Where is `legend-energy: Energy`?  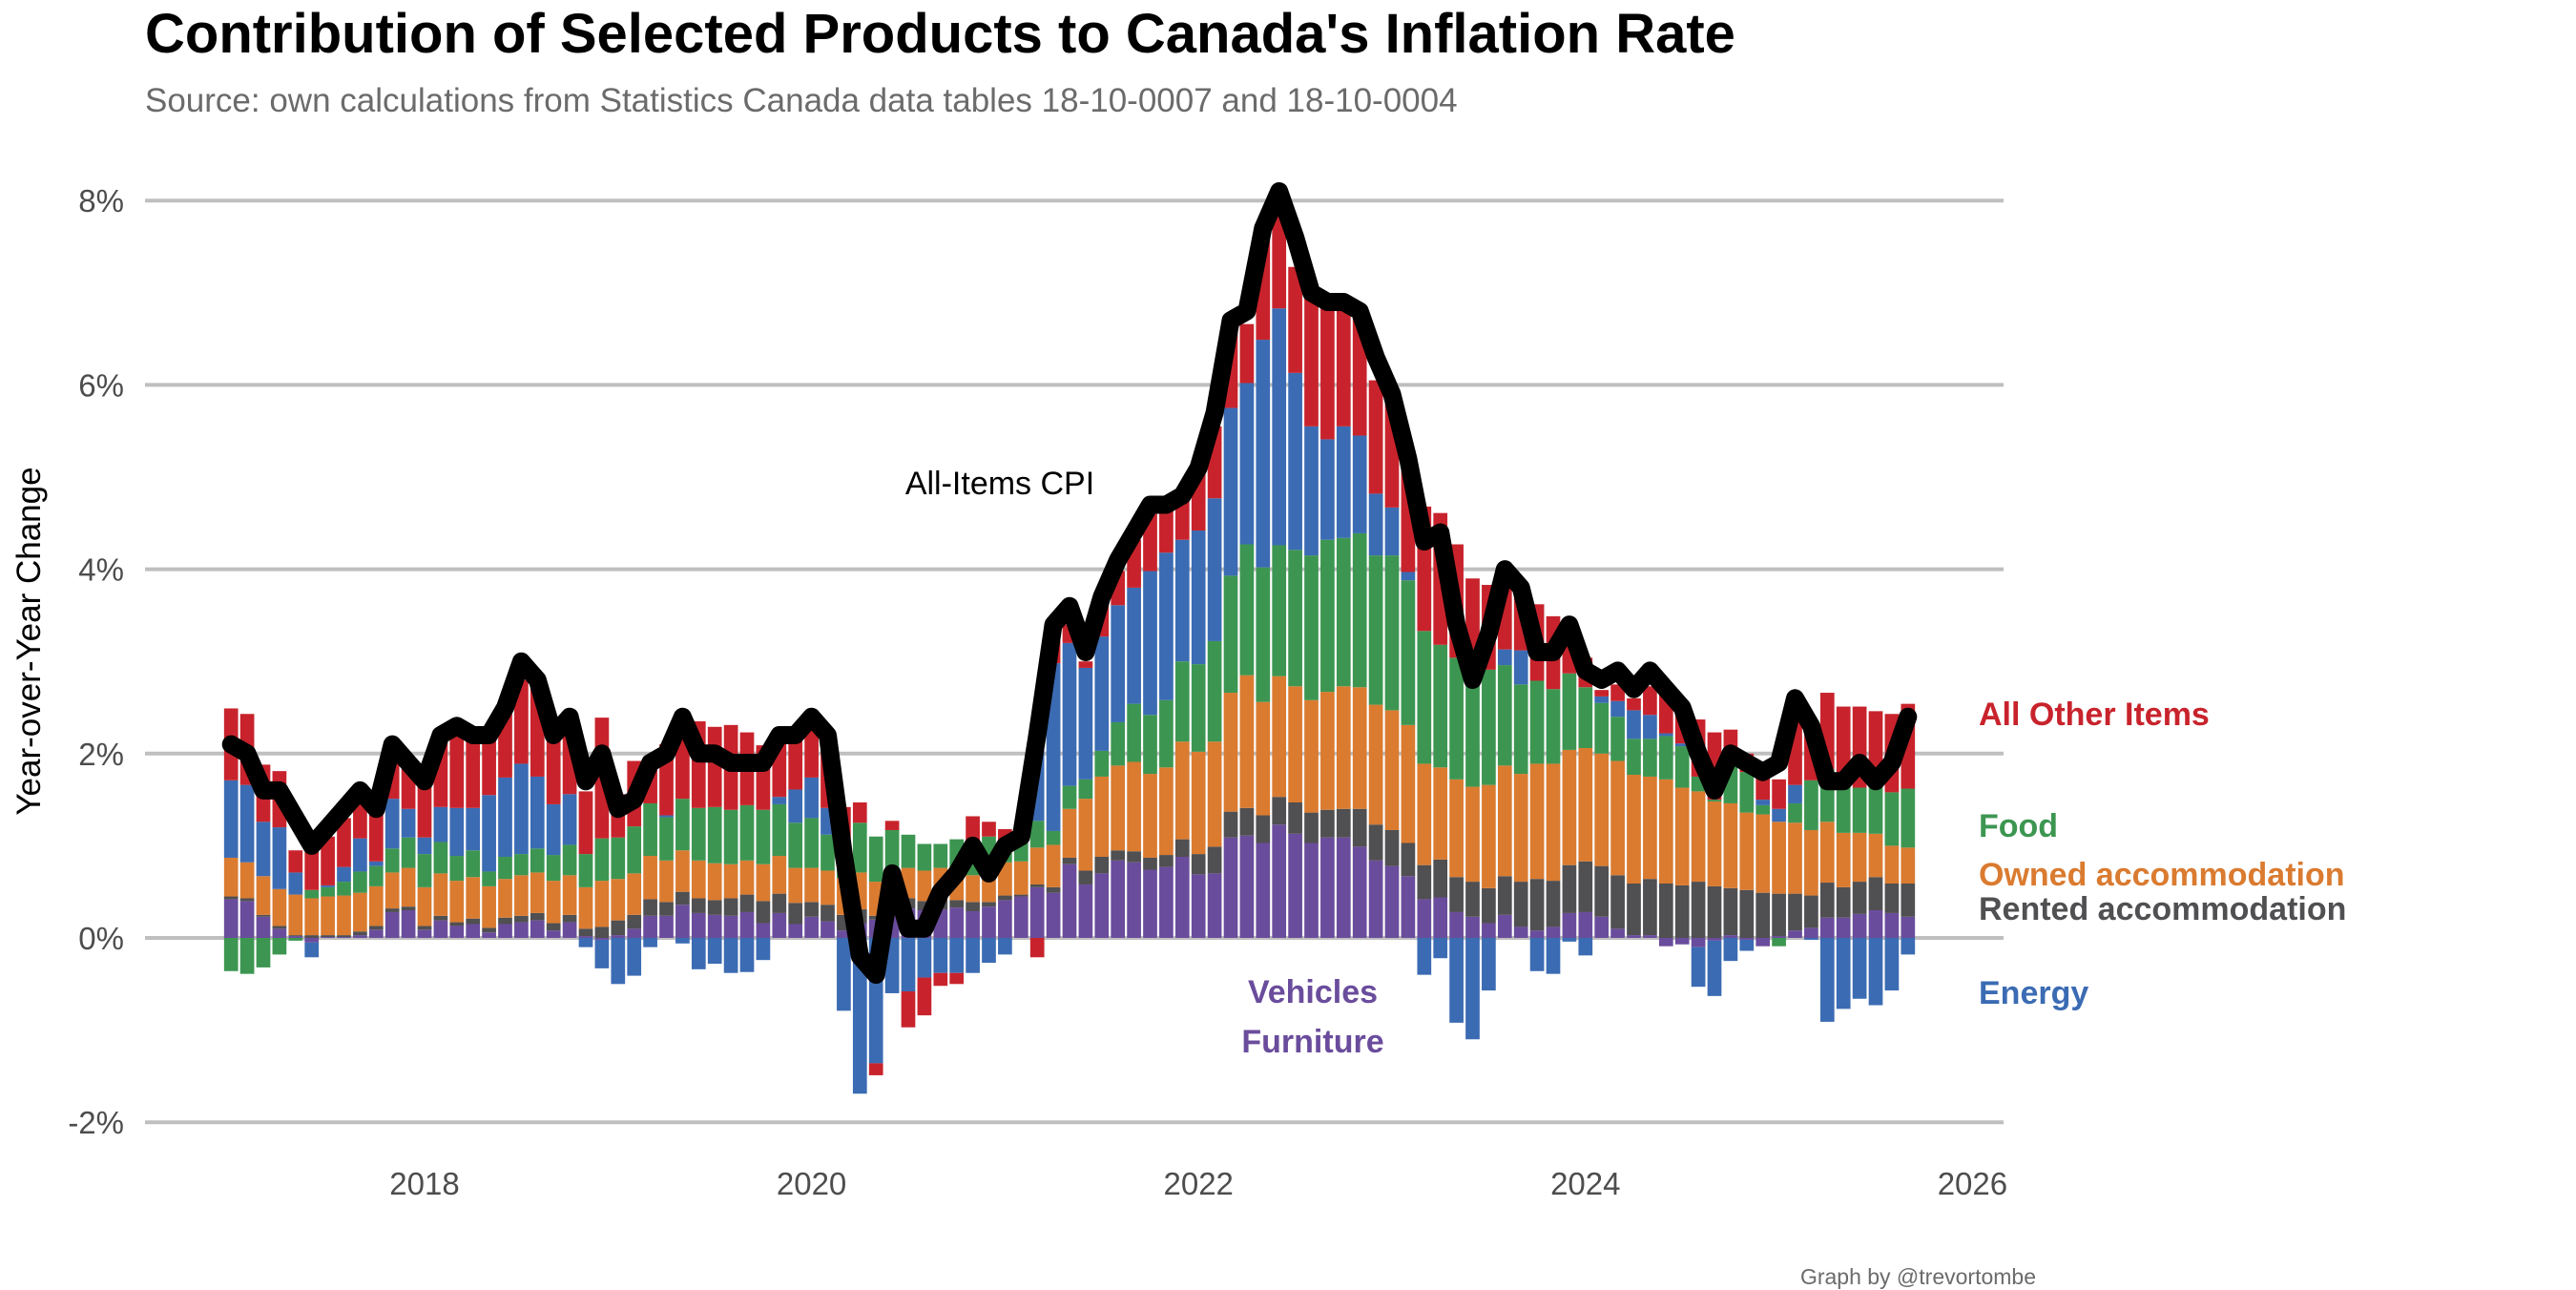 legend-energy: Energy is located at coordinates (2033, 993).